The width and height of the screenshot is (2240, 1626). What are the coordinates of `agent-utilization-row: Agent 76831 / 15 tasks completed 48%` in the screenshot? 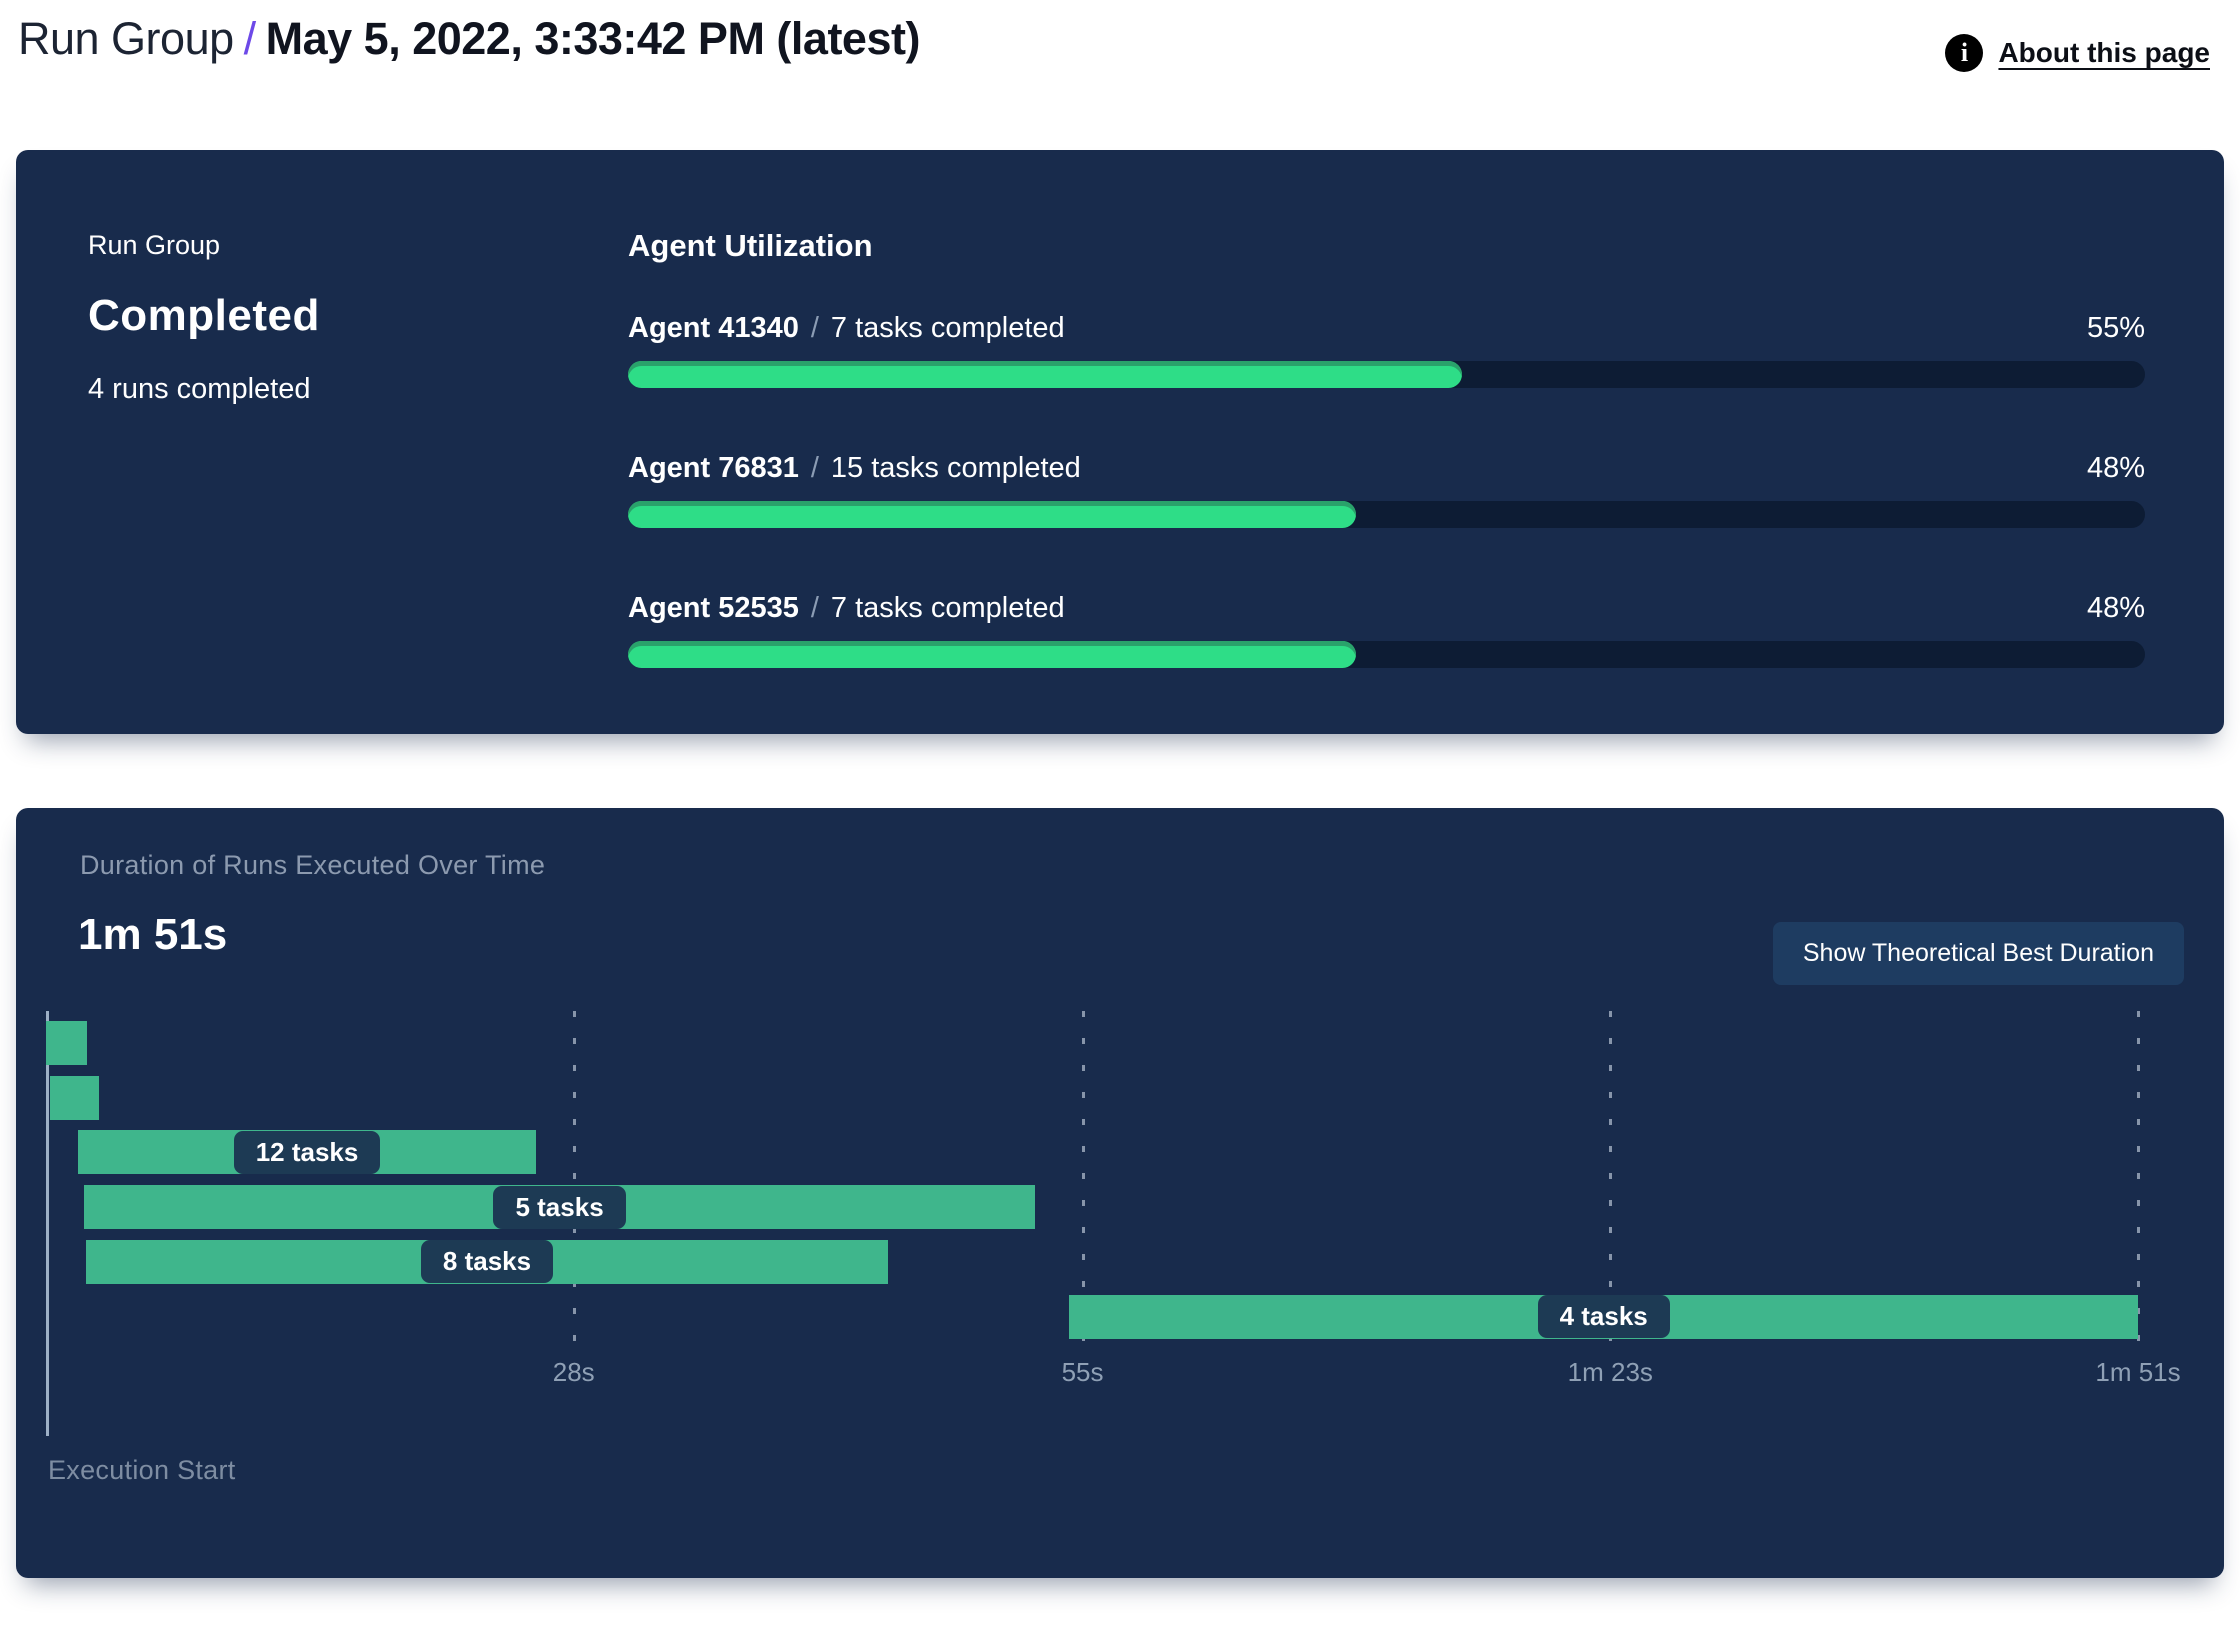 It's located at (1386, 490).